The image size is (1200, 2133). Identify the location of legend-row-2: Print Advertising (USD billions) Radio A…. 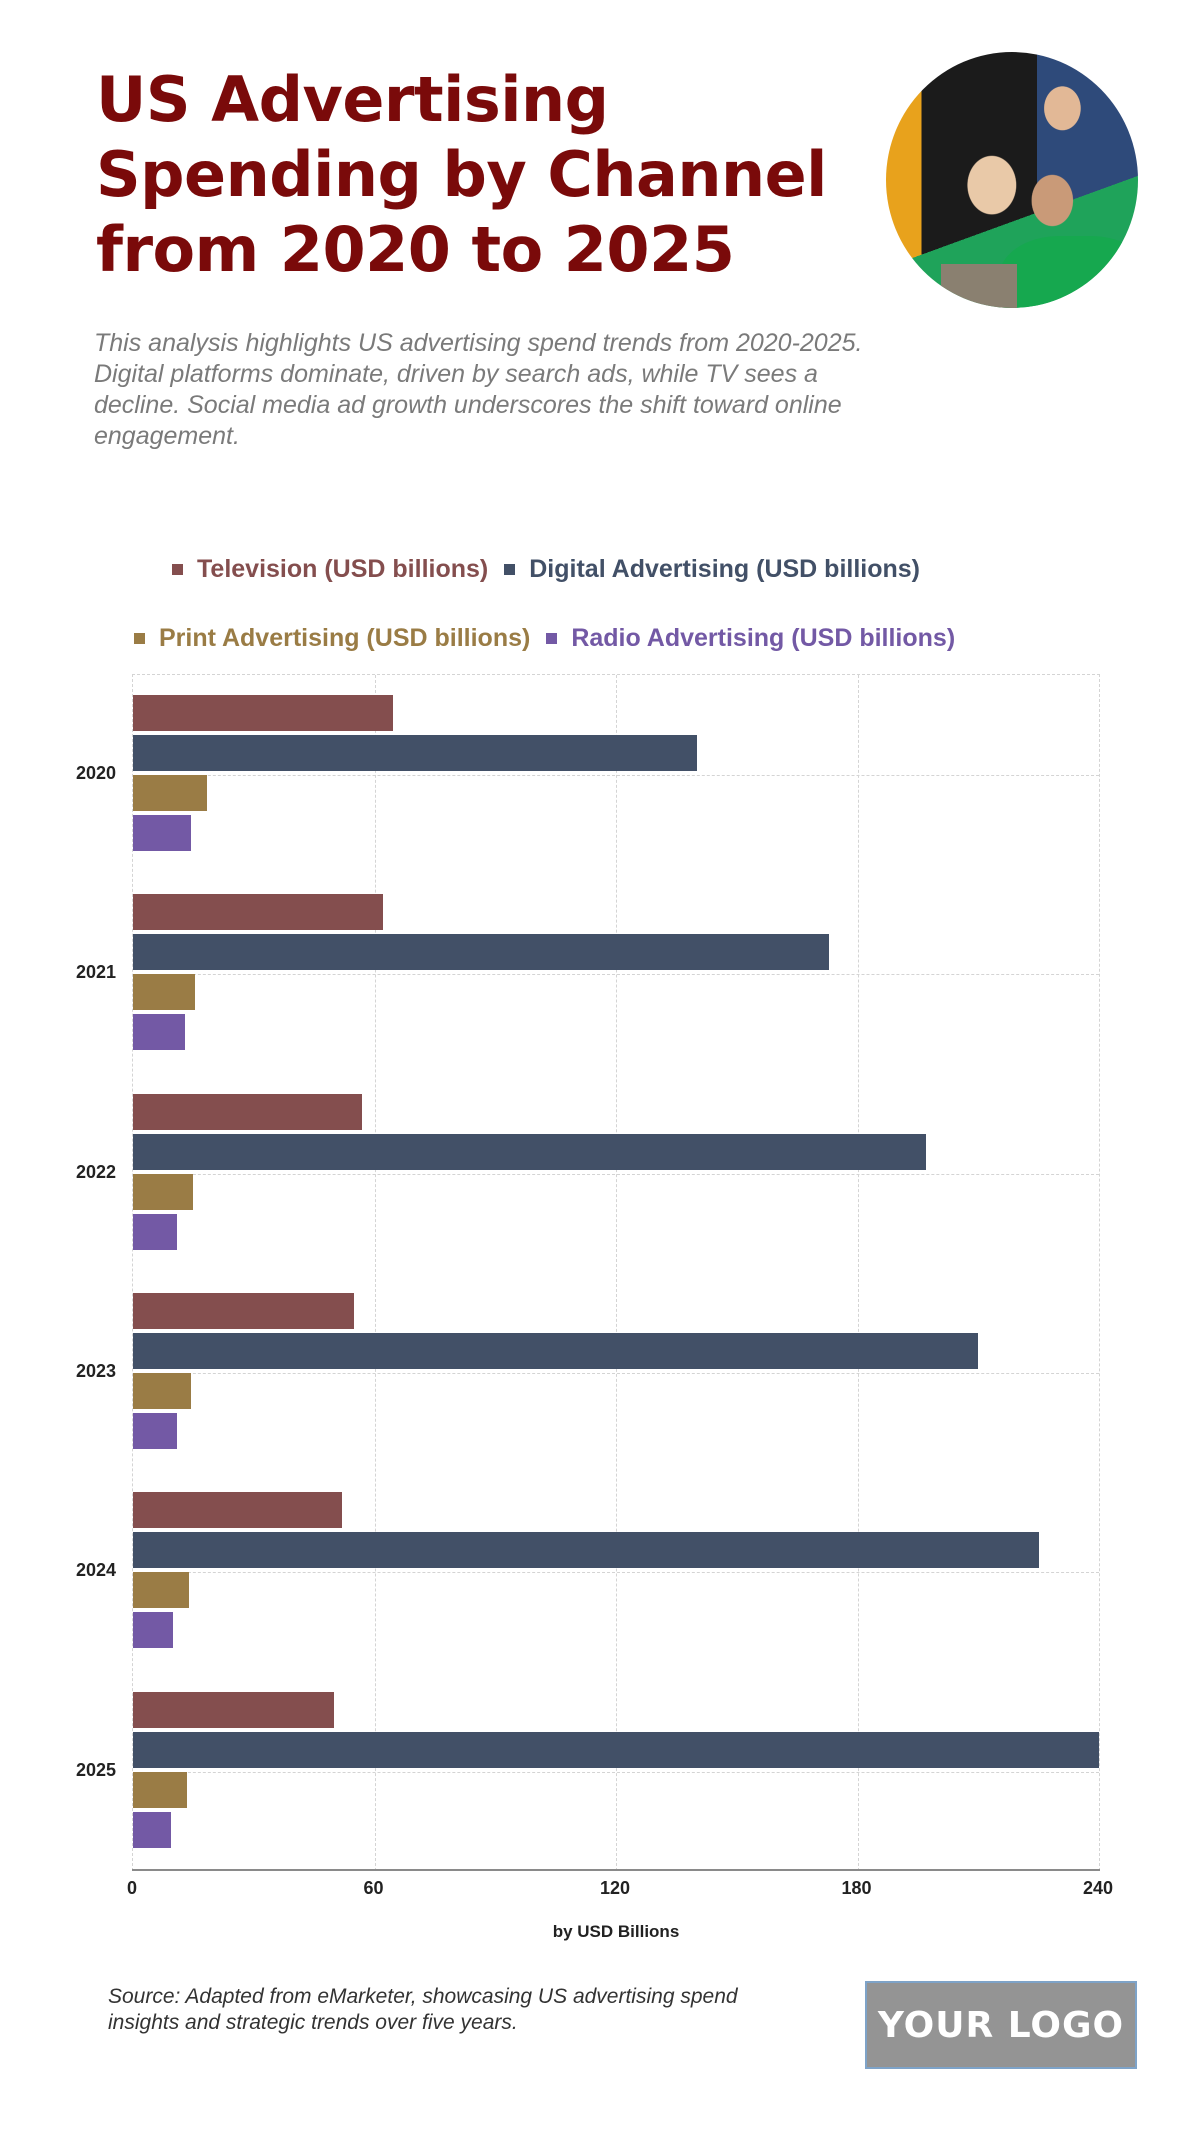
(547, 638).